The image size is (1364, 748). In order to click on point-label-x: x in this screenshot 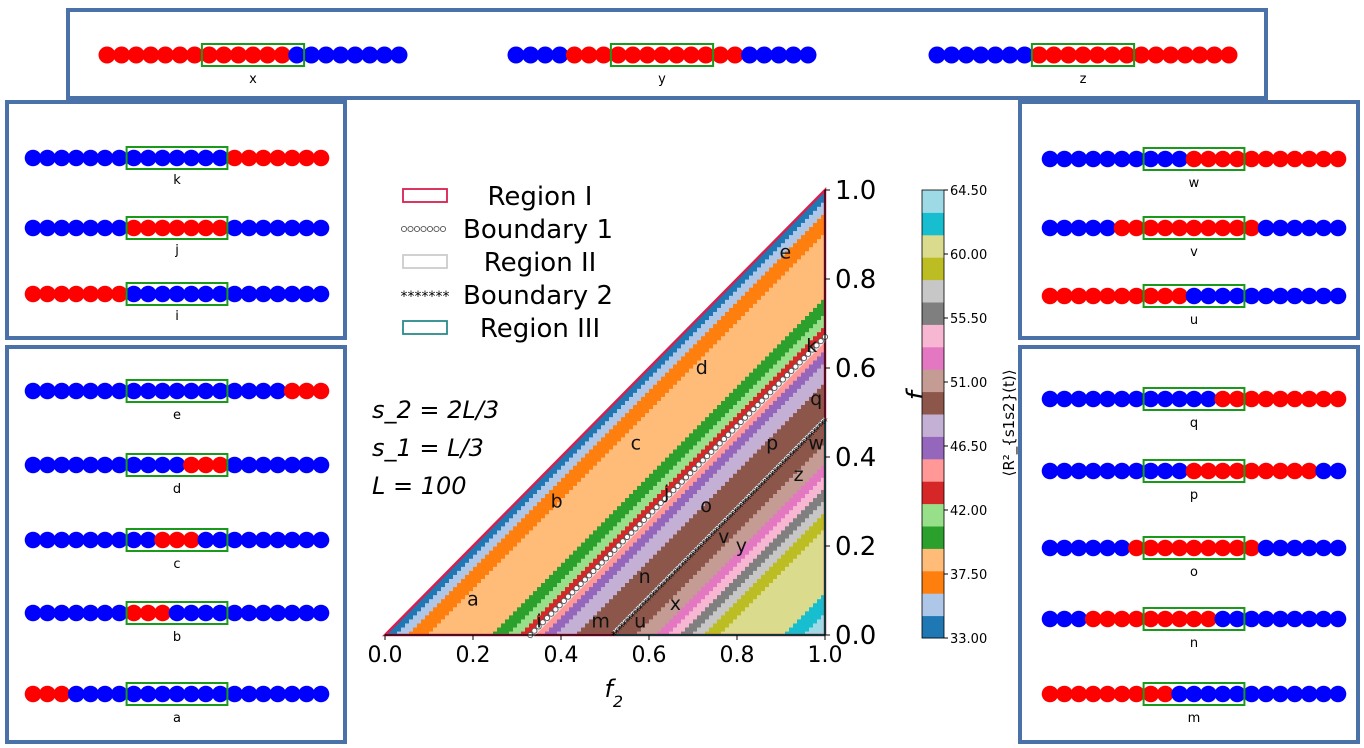, I will do `click(675, 604)`.